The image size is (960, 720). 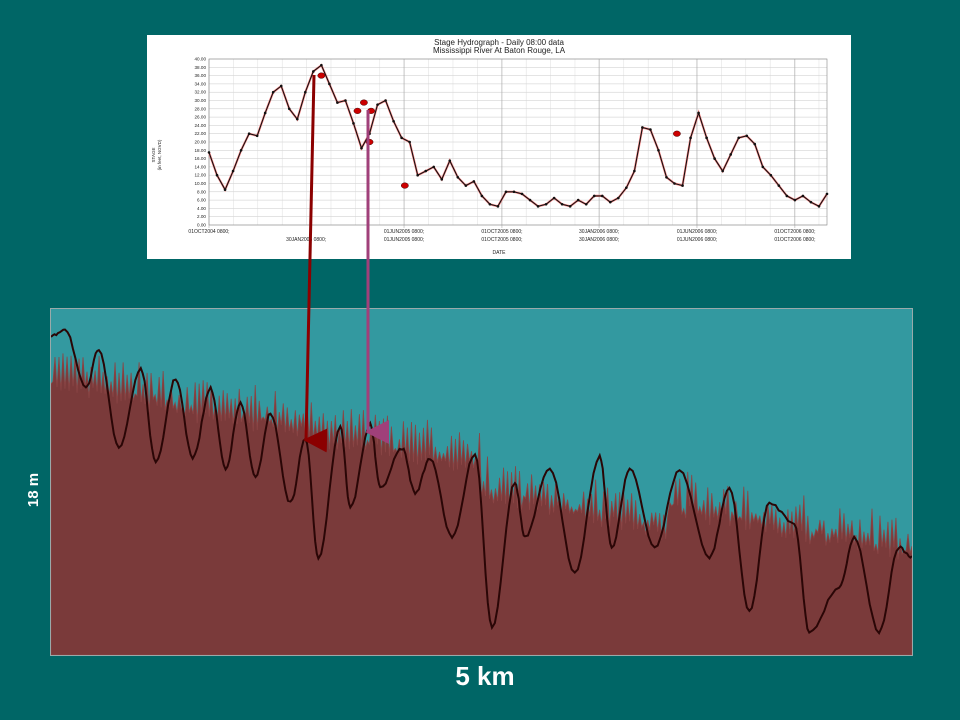 What do you see at coordinates (201, 108) in the screenshot?
I see `y-tick-label: 28.00` at bounding box center [201, 108].